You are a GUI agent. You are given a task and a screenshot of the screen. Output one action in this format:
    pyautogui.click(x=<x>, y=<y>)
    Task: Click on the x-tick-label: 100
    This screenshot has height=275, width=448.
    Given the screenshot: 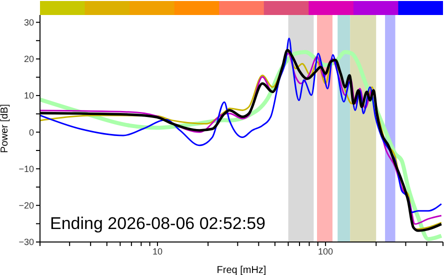 What is the action you would take?
    pyautogui.click(x=326, y=251)
    